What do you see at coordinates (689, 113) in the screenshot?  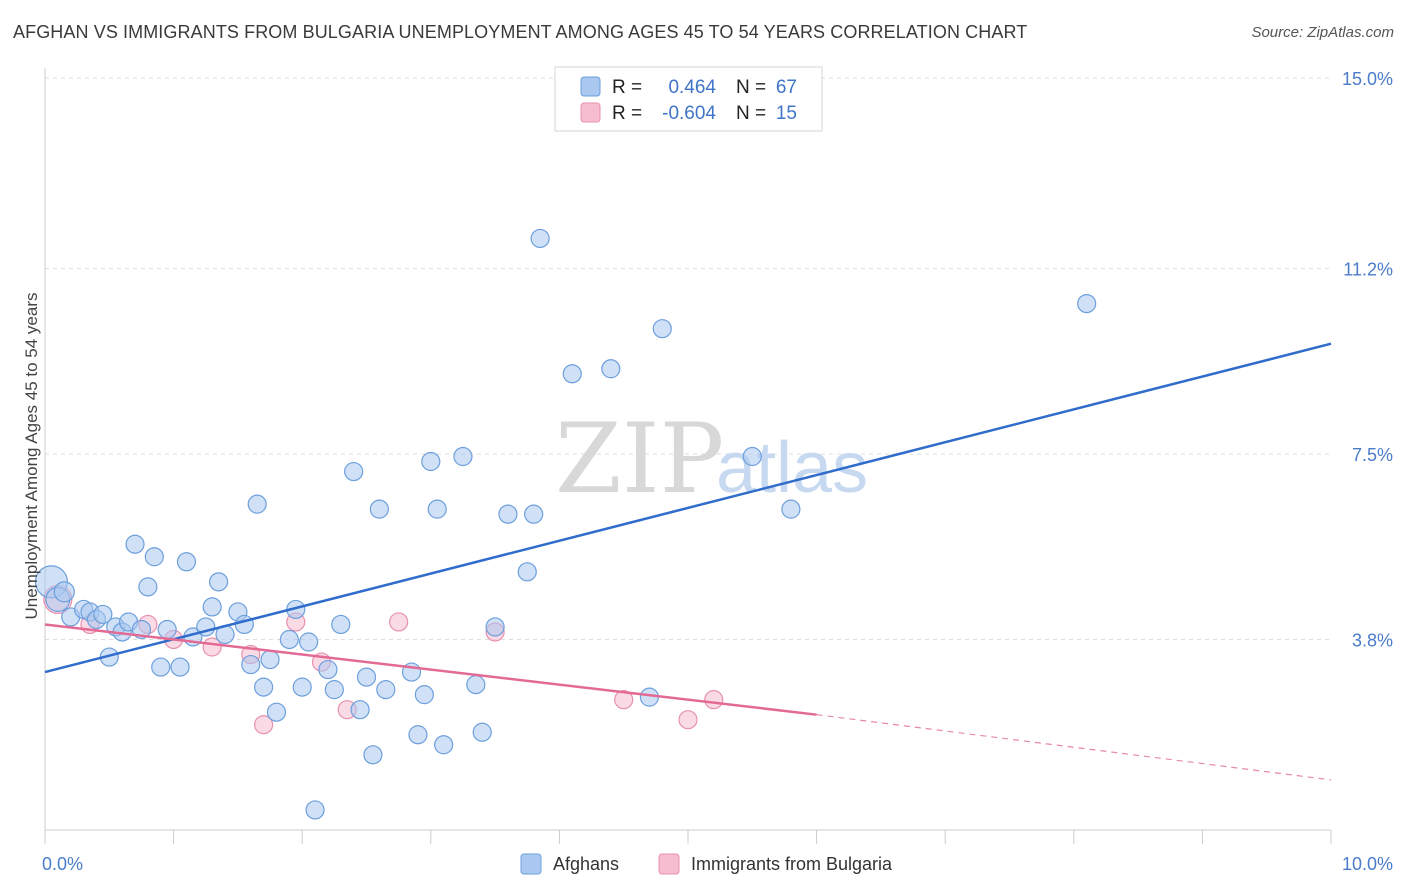 I see `legend-r-value-bulgaria: -0.604` at bounding box center [689, 113].